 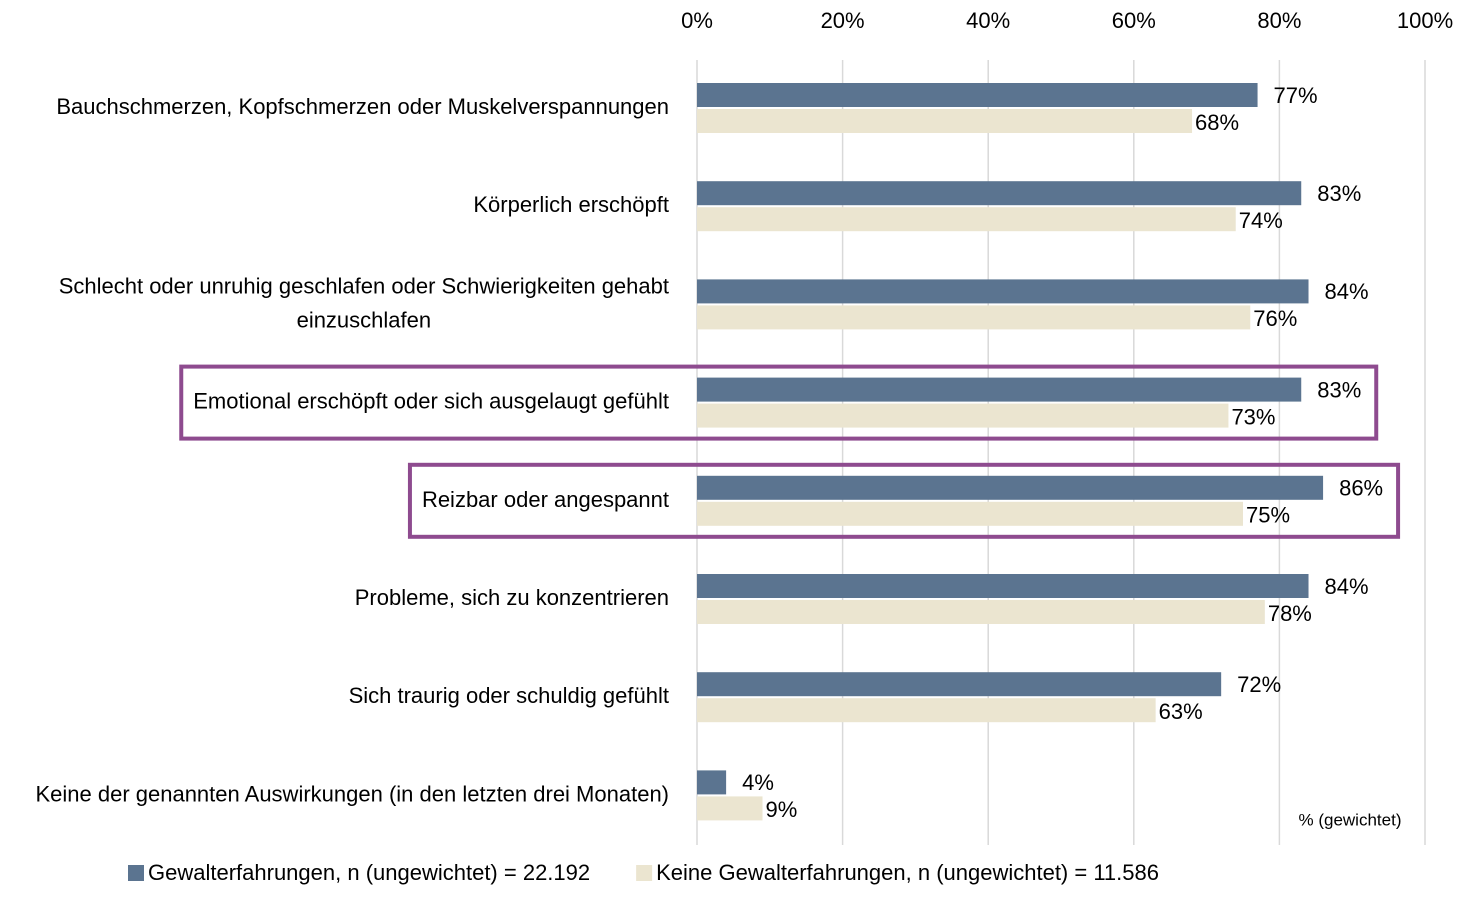 I want to click on value-label: 73%, so click(x=1253, y=416).